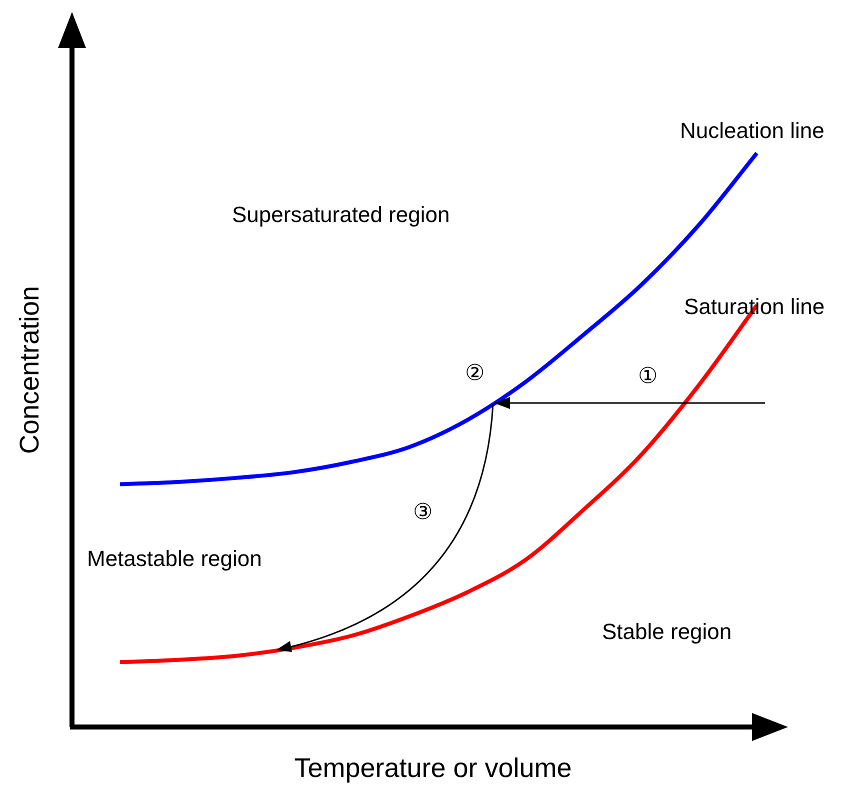  I want to click on annotation: Supersaturated region, so click(341, 214).